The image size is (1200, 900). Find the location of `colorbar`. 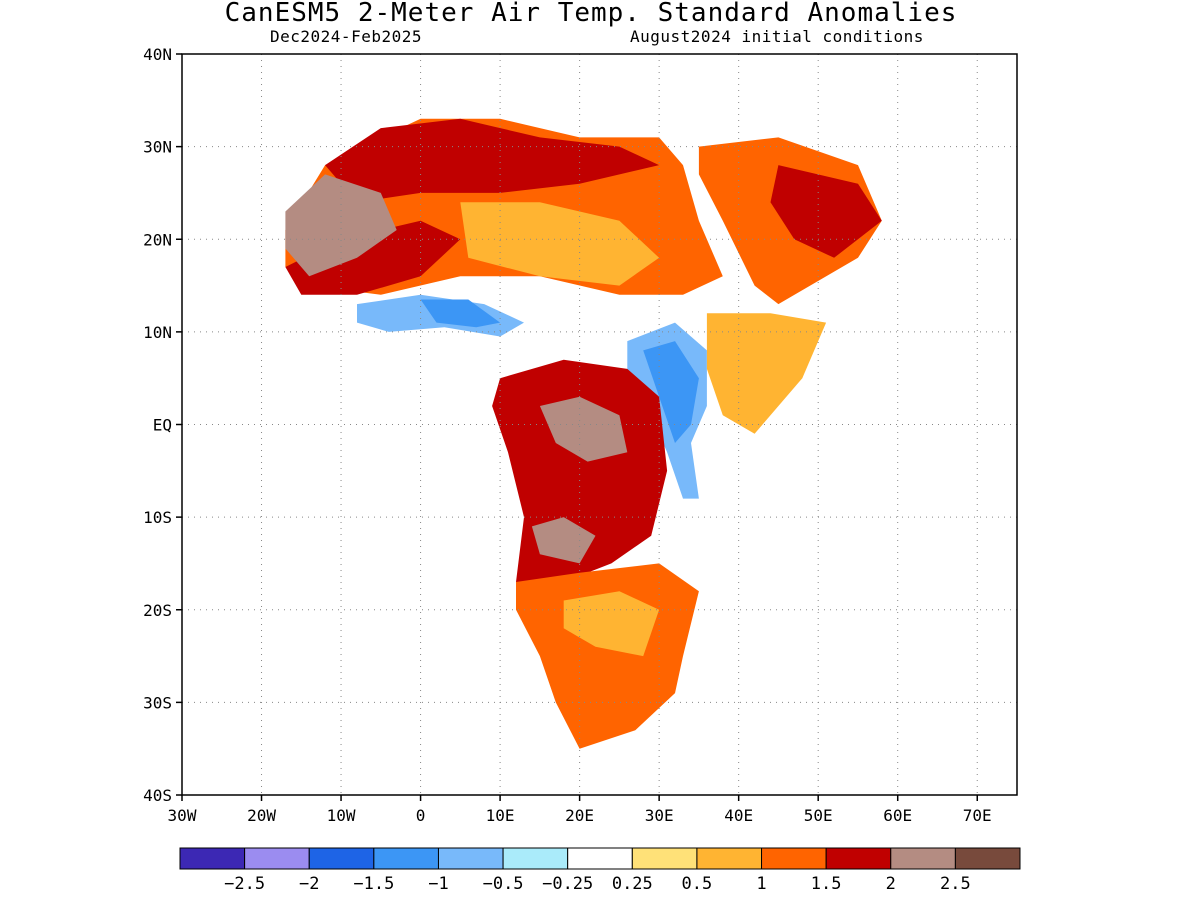

colorbar is located at coordinates (600, 858).